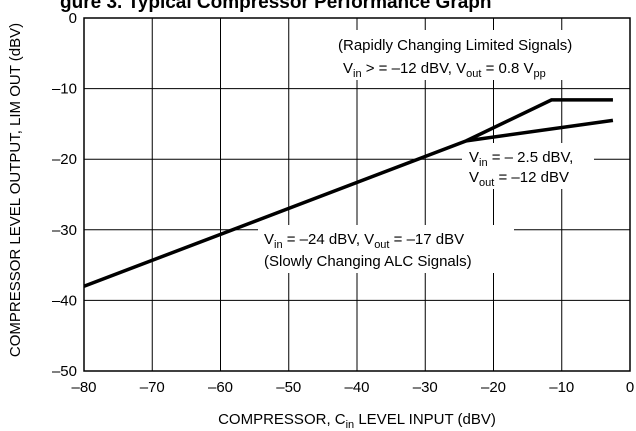 The width and height of the screenshot is (636, 431). I want to click on x-tick-label: –40, so click(356, 387).